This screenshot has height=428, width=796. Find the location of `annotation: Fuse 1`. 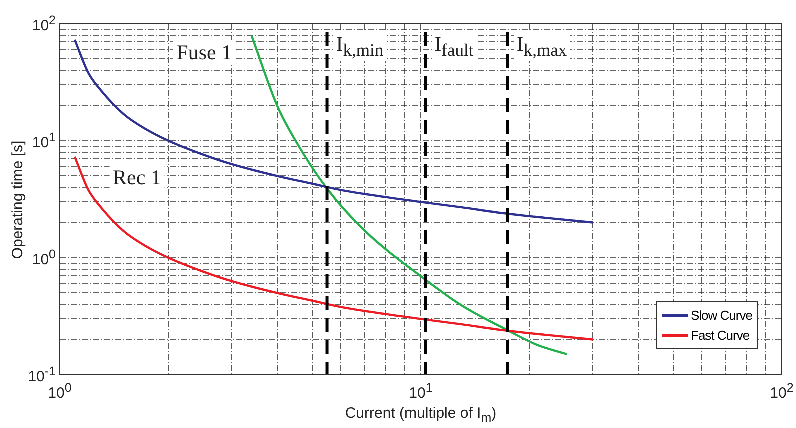

annotation: Fuse 1 is located at coordinates (205, 53).